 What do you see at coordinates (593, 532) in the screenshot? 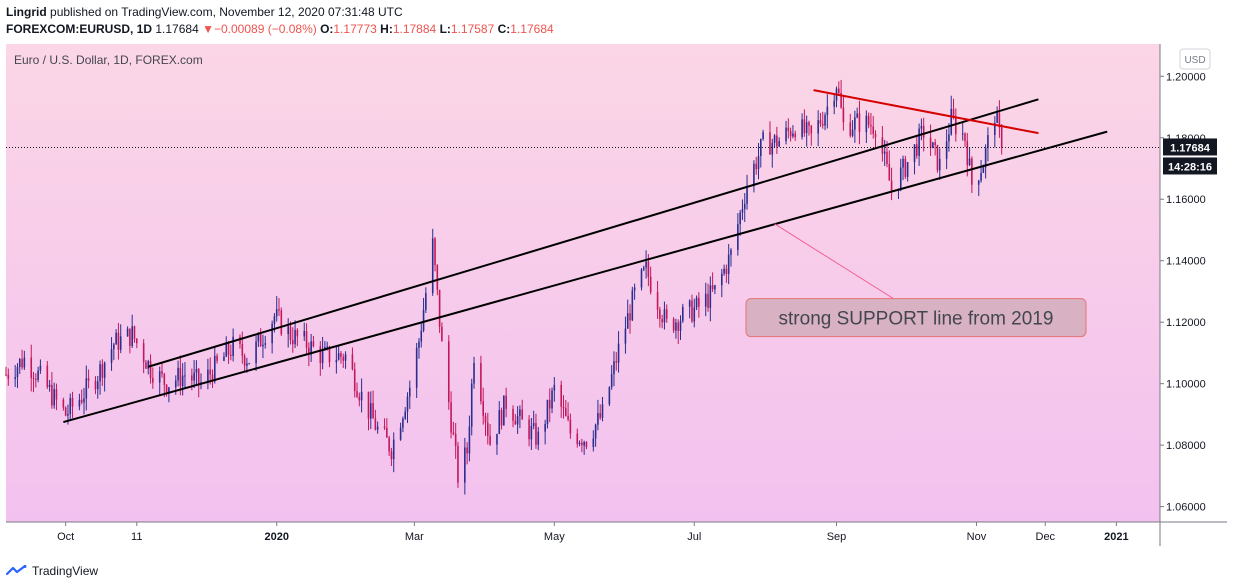
I see `time-axis: Oct 11 2020 Mar May Jul Sep Nov Dec 2021` at bounding box center [593, 532].